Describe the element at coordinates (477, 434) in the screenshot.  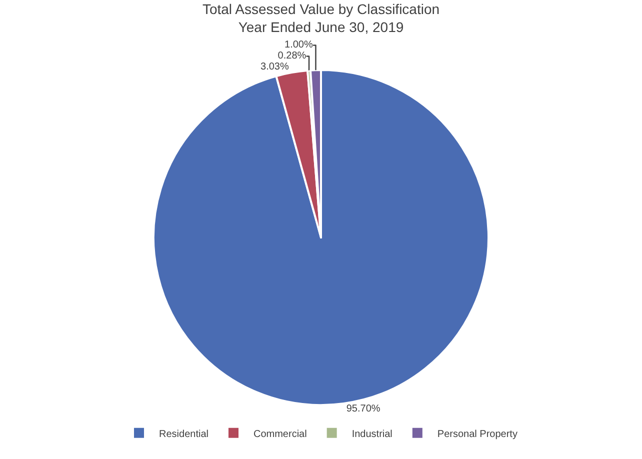
I see `legend-label: Personal Property` at that location.